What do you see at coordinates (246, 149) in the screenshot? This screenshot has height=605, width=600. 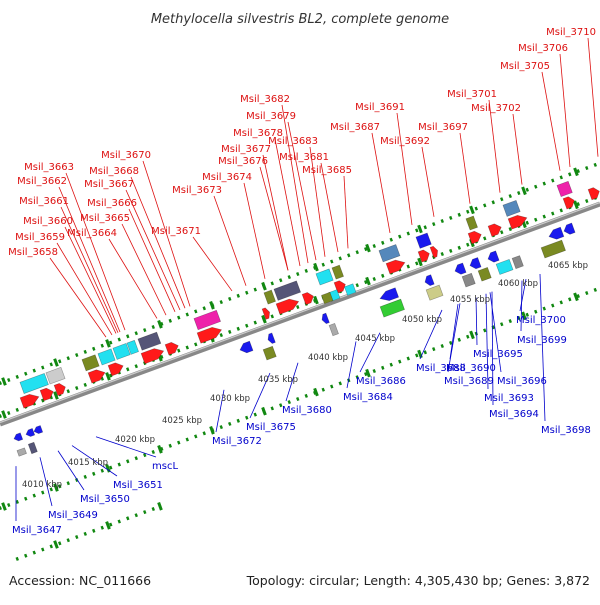 I see `upper-gene-label: Msil_3677` at bounding box center [246, 149].